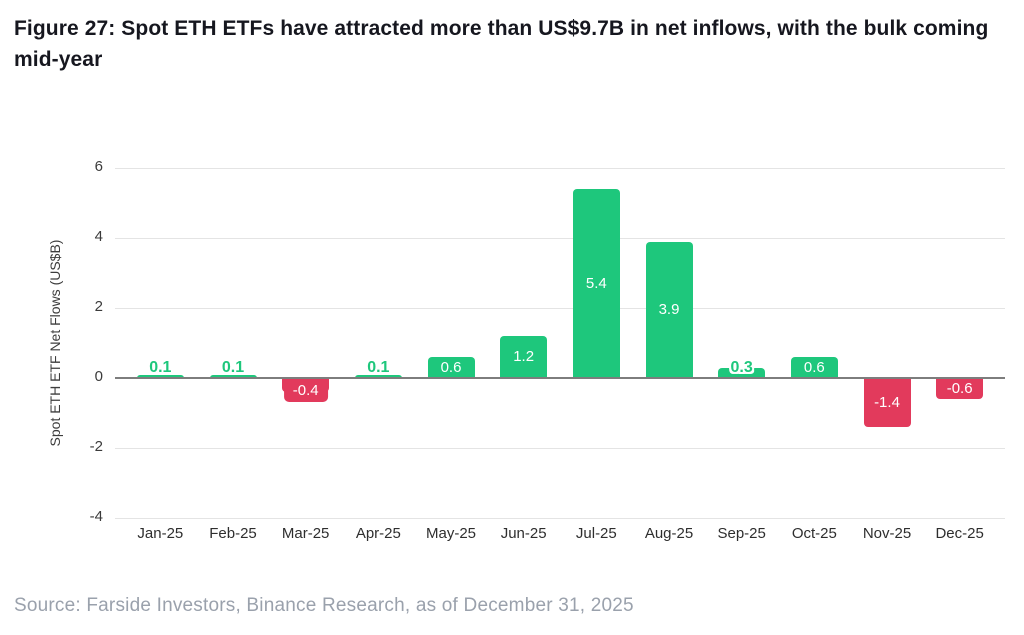 This screenshot has width=1024, height=635. Describe the element at coordinates (523, 533) in the screenshot. I see `x-tick-label: Jun-25` at that location.